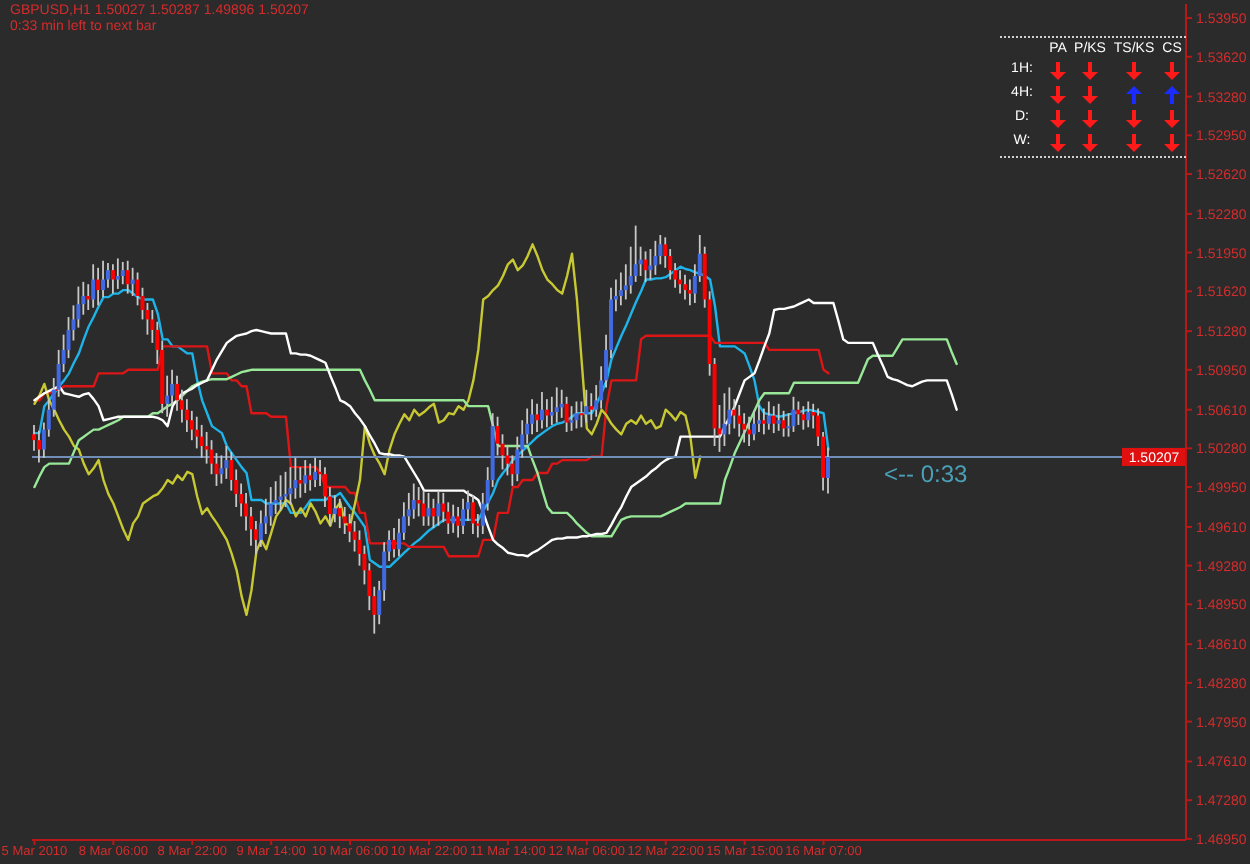  Describe the element at coordinates (926, 474) in the screenshot. I see `annotation: <-- 0:33` at that location.